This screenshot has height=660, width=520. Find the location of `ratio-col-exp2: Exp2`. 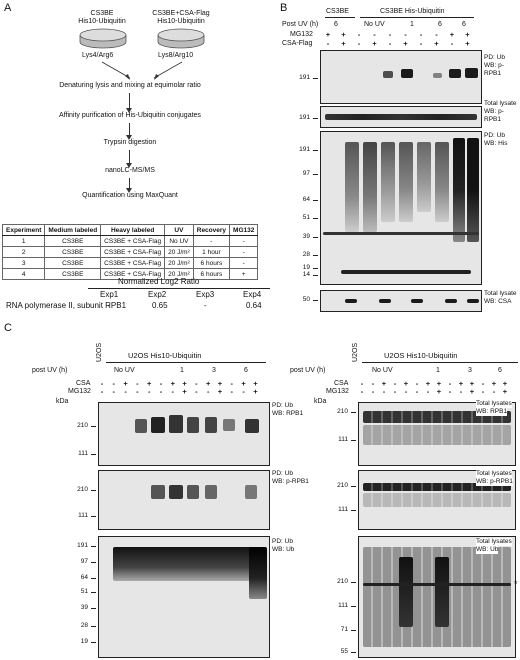

ratio-col-exp2: Exp2 is located at coordinates (157, 294).